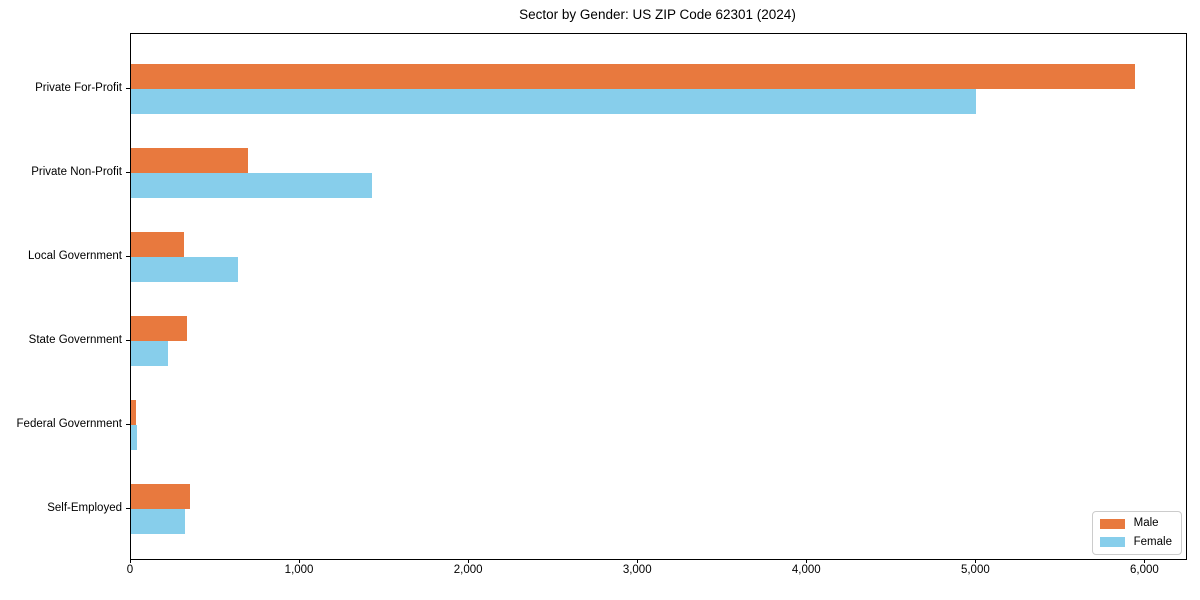  I want to click on bar-female-federal-government, so click(134, 437).